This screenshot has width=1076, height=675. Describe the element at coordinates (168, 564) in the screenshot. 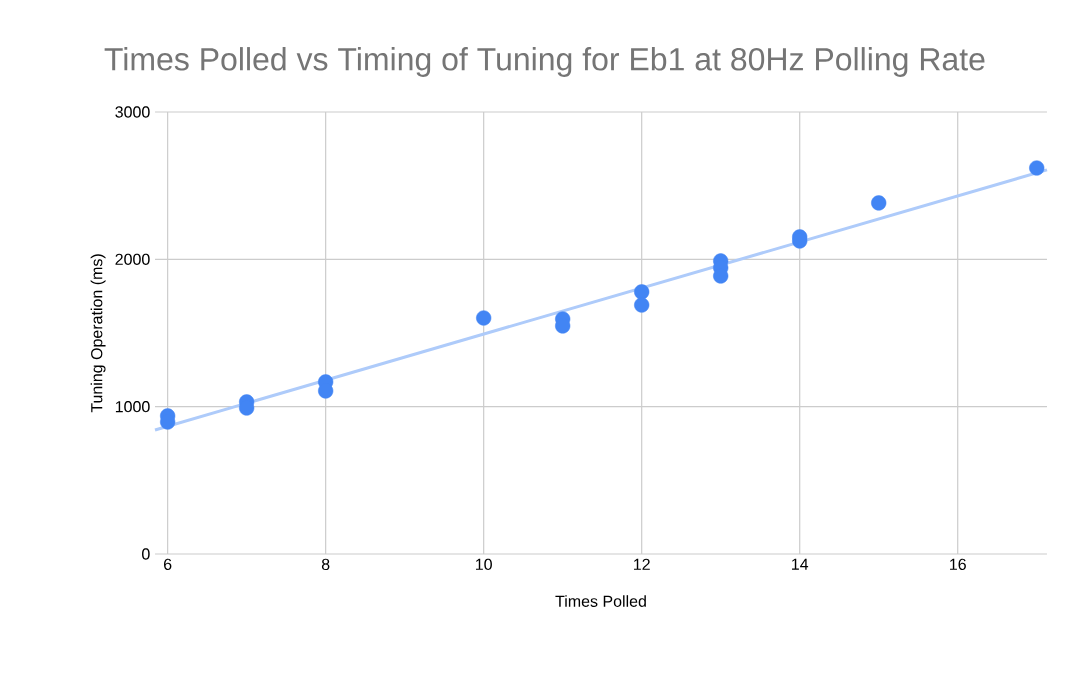

I see `x-tick-label: 6` at that location.